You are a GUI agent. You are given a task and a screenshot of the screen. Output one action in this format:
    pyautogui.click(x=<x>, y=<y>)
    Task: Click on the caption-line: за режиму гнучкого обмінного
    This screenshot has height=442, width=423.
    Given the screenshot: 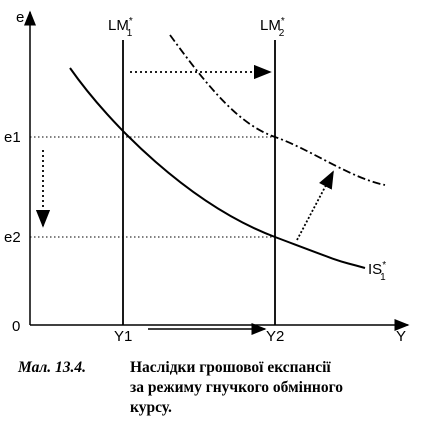 What is the action you would take?
    pyautogui.click(x=236, y=387)
    